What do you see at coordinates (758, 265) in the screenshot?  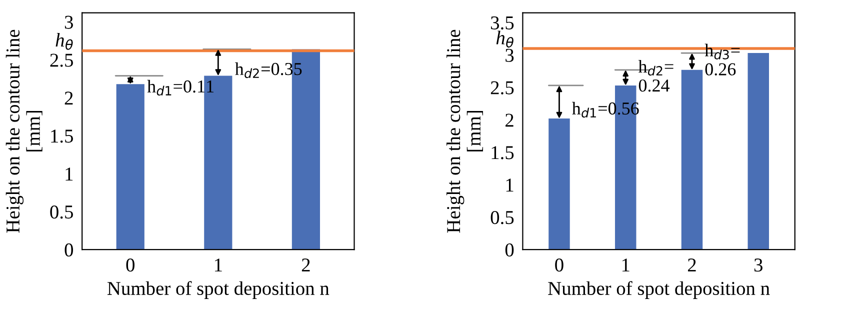 I see `x-tick-label: 3` at bounding box center [758, 265].